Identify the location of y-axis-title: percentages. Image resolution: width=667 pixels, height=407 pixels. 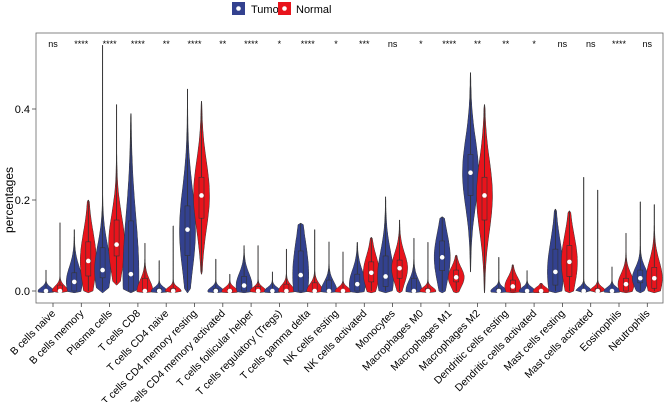
(9, 200).